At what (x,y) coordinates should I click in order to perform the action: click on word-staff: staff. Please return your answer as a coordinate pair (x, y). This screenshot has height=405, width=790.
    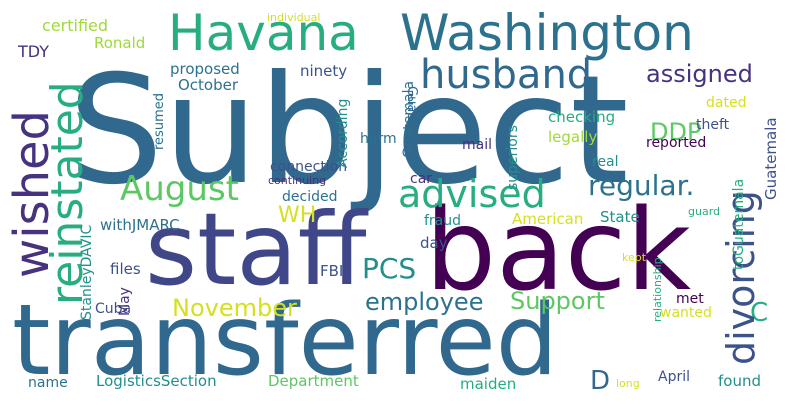
    Looking at the image, I should click on (256, 249).